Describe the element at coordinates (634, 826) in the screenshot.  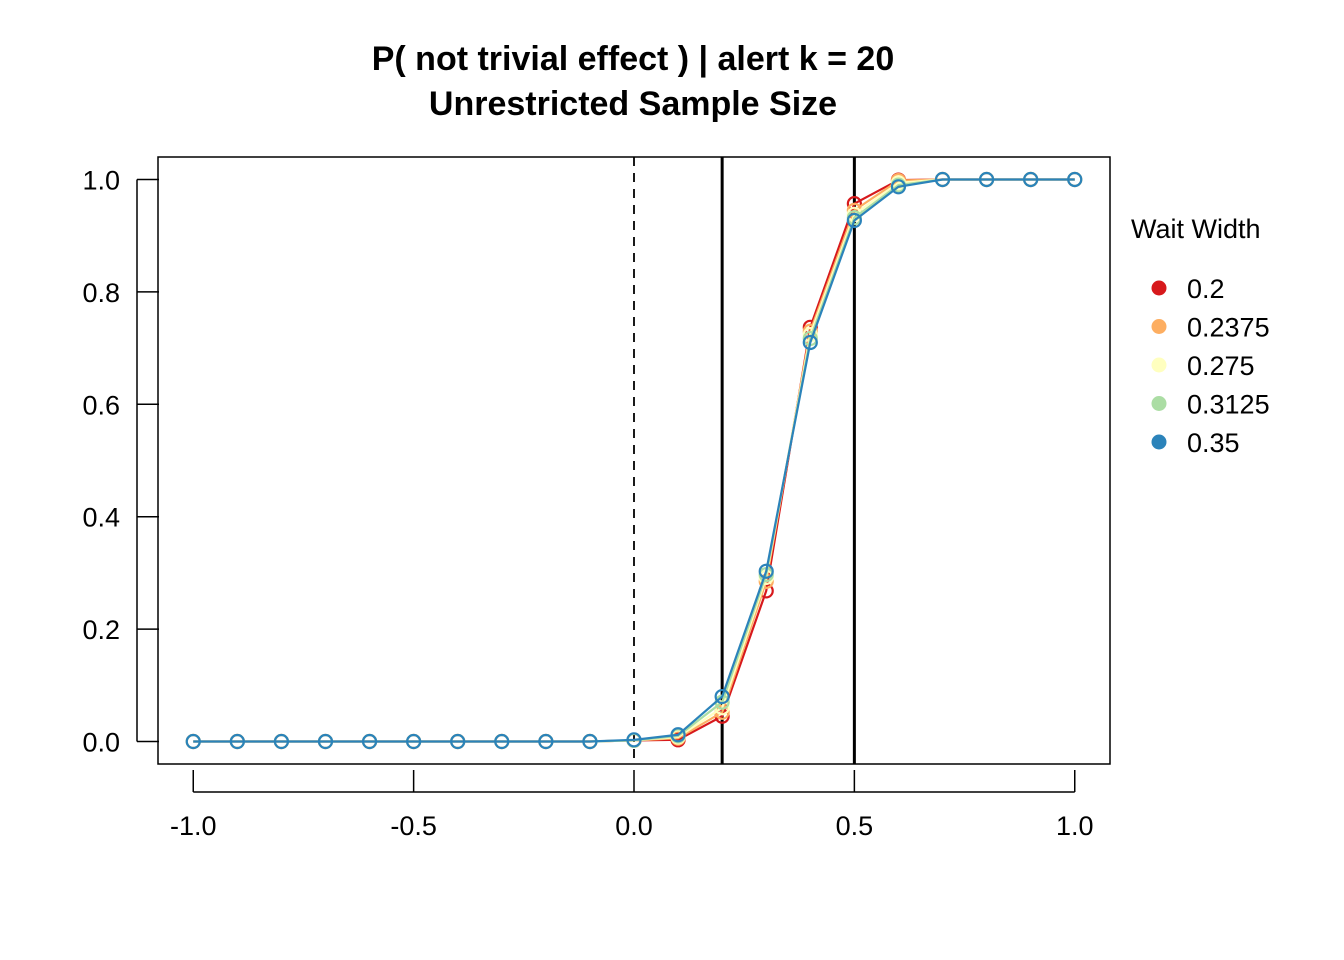
I see `x-tick-label: 0.0` at that location.